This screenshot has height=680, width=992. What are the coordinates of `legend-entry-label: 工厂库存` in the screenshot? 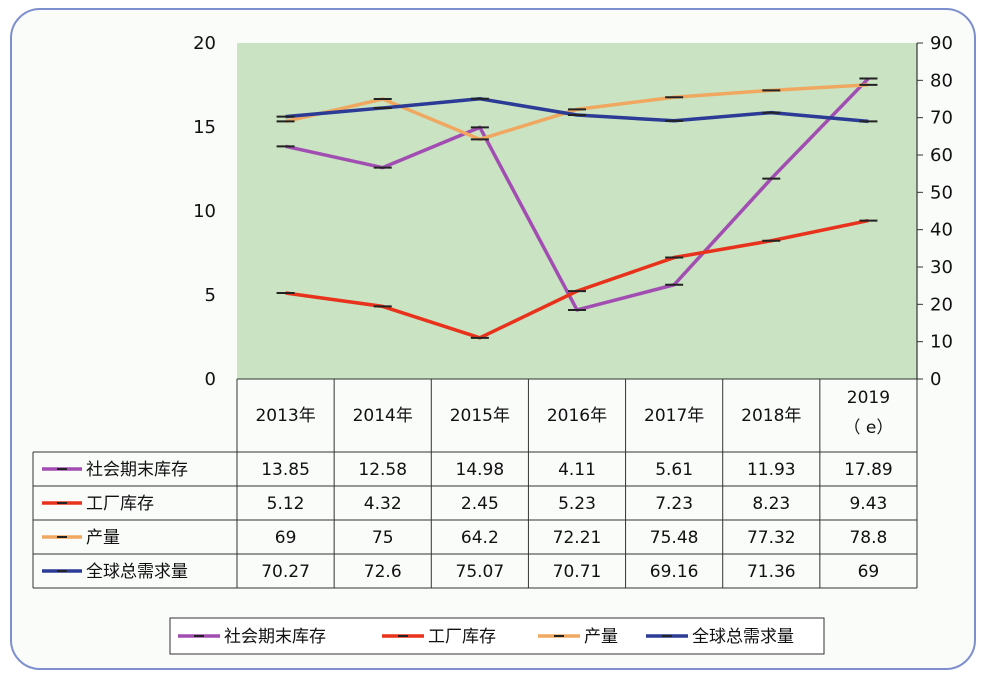 It's located at (462, 637).